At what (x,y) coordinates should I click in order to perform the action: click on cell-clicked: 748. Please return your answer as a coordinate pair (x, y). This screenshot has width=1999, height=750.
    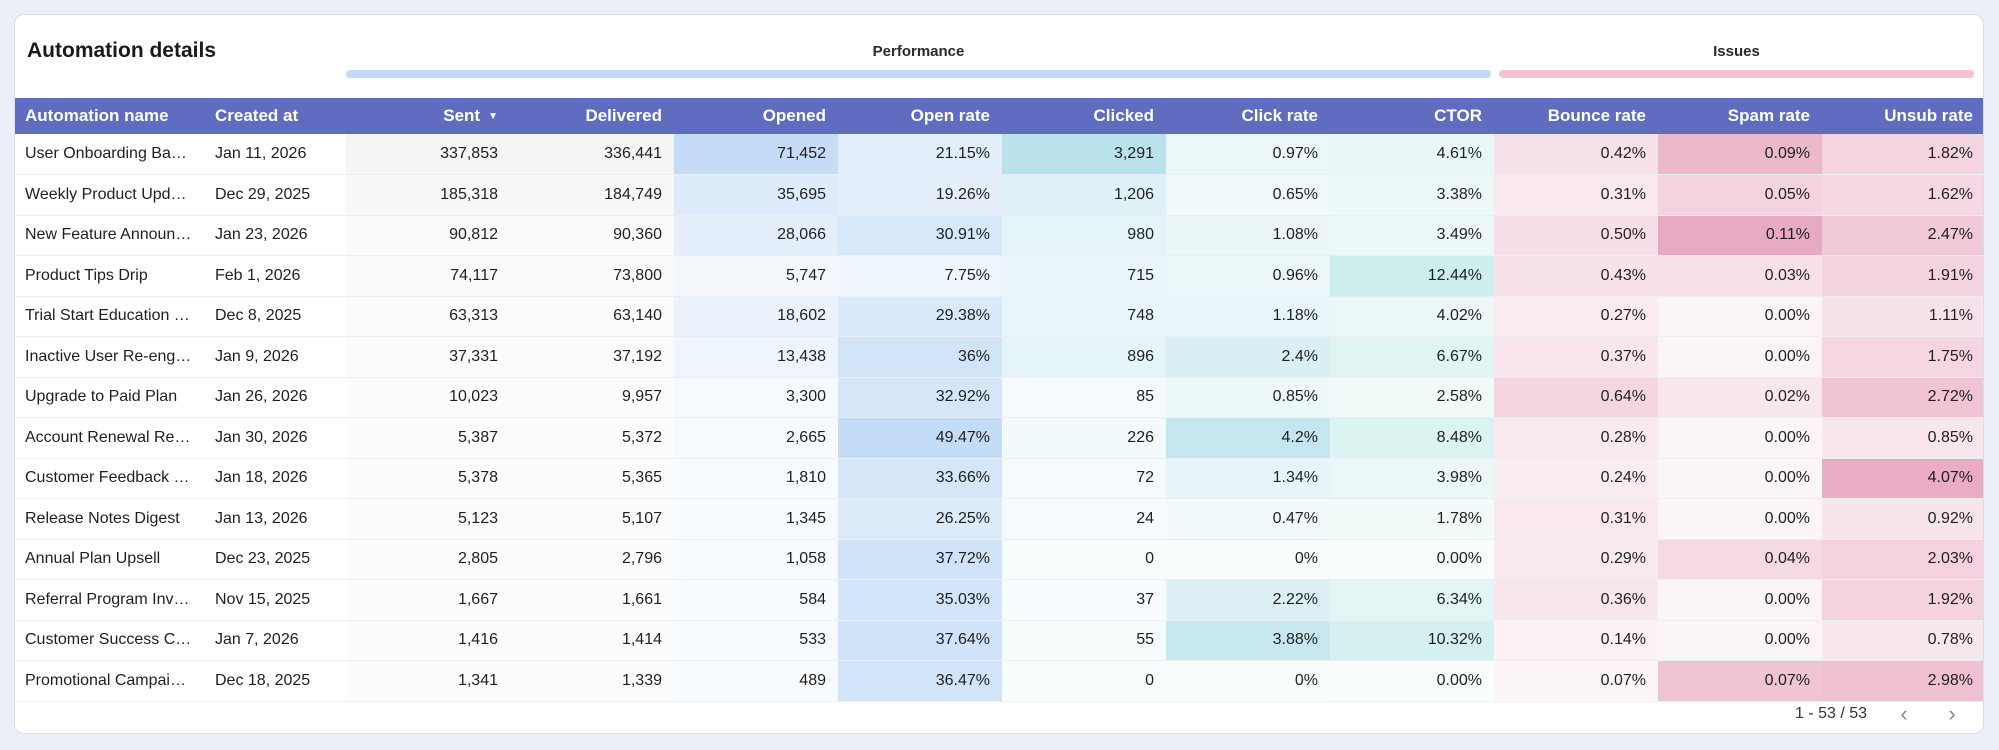
    Looking at the image, I should click on (1084, 316).